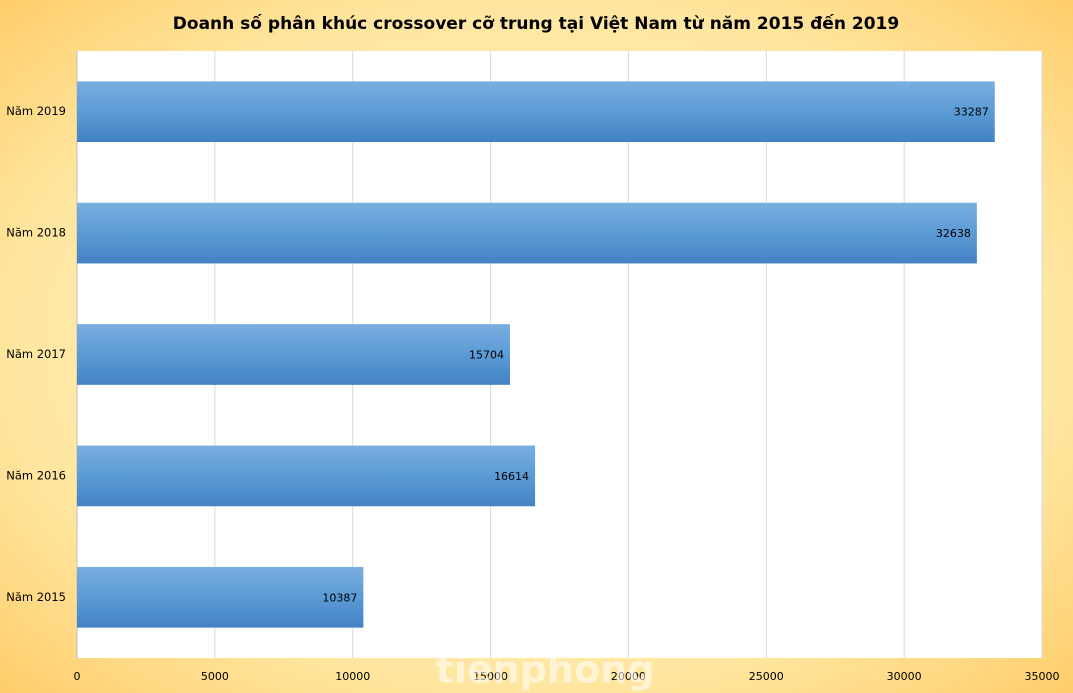  Describe the element at coordinates (953, 233) in the screenshot. I see `value-label: 32638` at that location.